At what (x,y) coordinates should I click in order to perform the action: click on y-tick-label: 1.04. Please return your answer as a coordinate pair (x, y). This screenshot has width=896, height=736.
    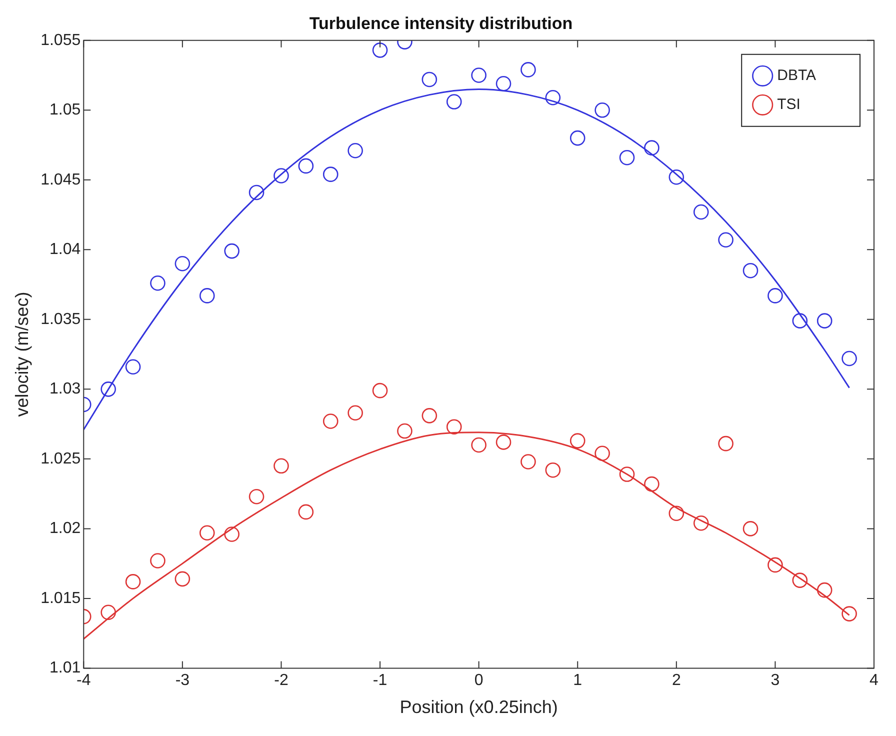
    Looking at the image, I should click on (65, 249).